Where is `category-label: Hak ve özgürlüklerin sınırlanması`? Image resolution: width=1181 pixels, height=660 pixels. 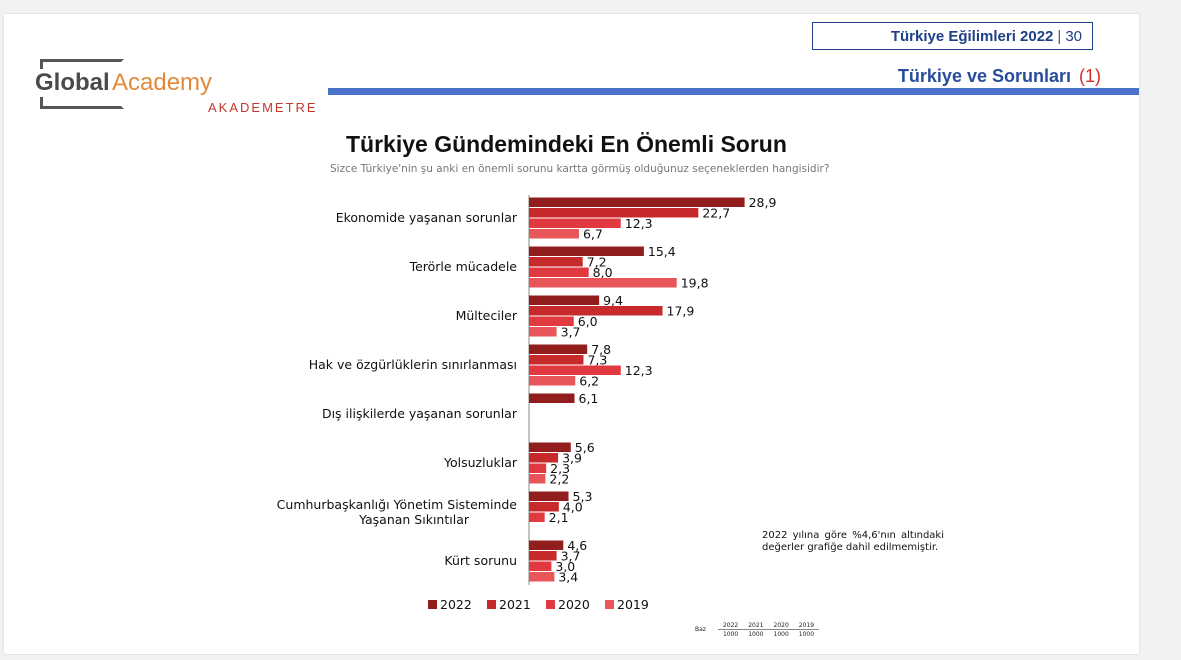 category-label: Hak ve özgürlüklerin sınırlanması is located at coordinates (413, 364).